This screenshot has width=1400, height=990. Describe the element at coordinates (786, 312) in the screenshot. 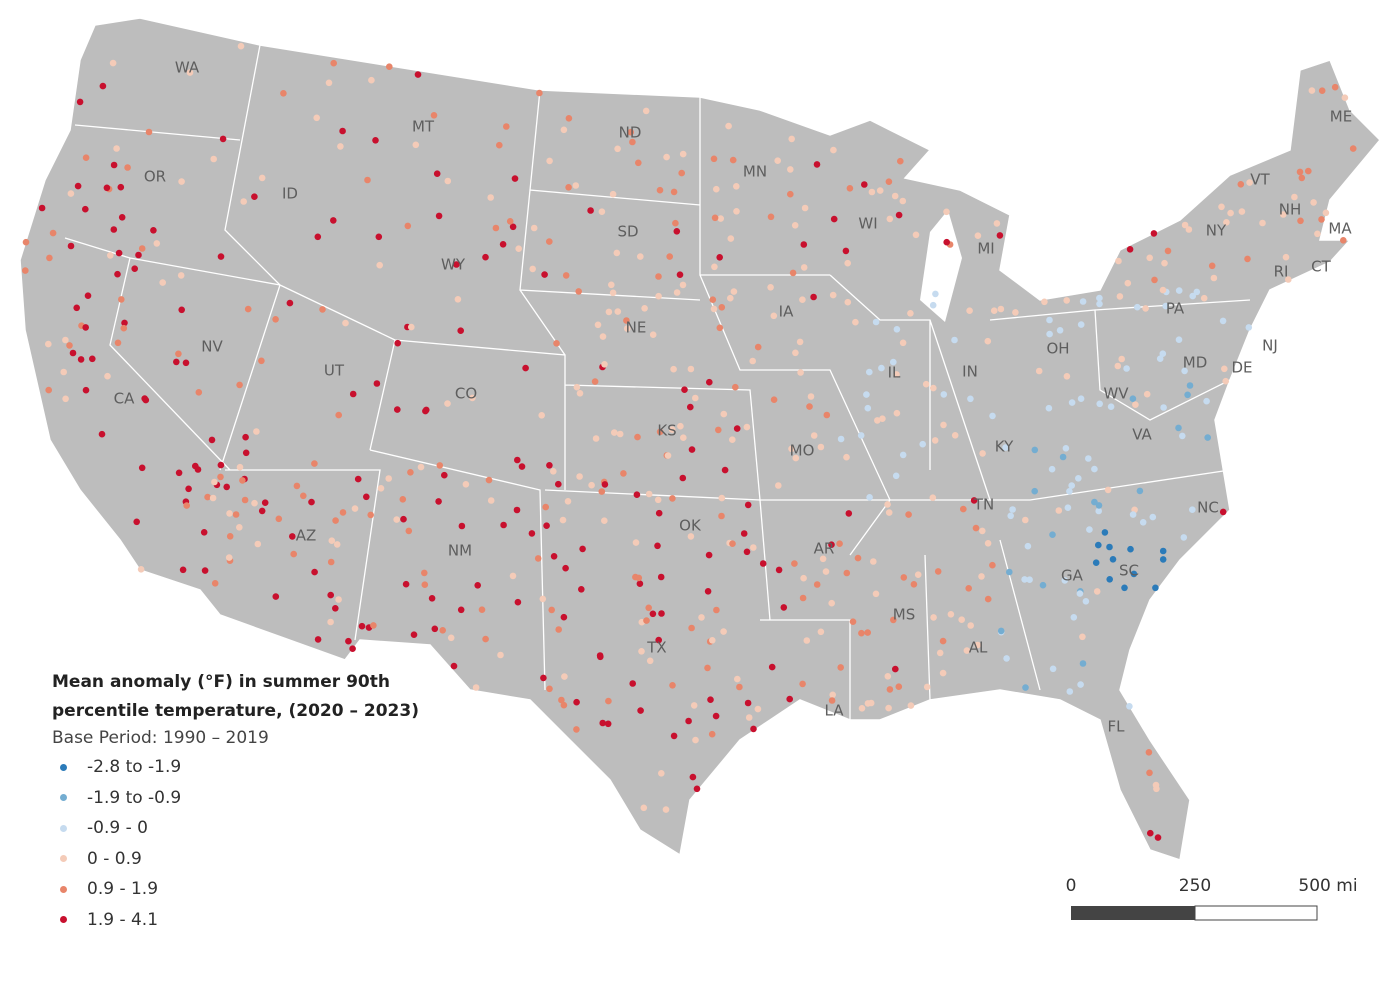

I see `state-label: IA` at that location.